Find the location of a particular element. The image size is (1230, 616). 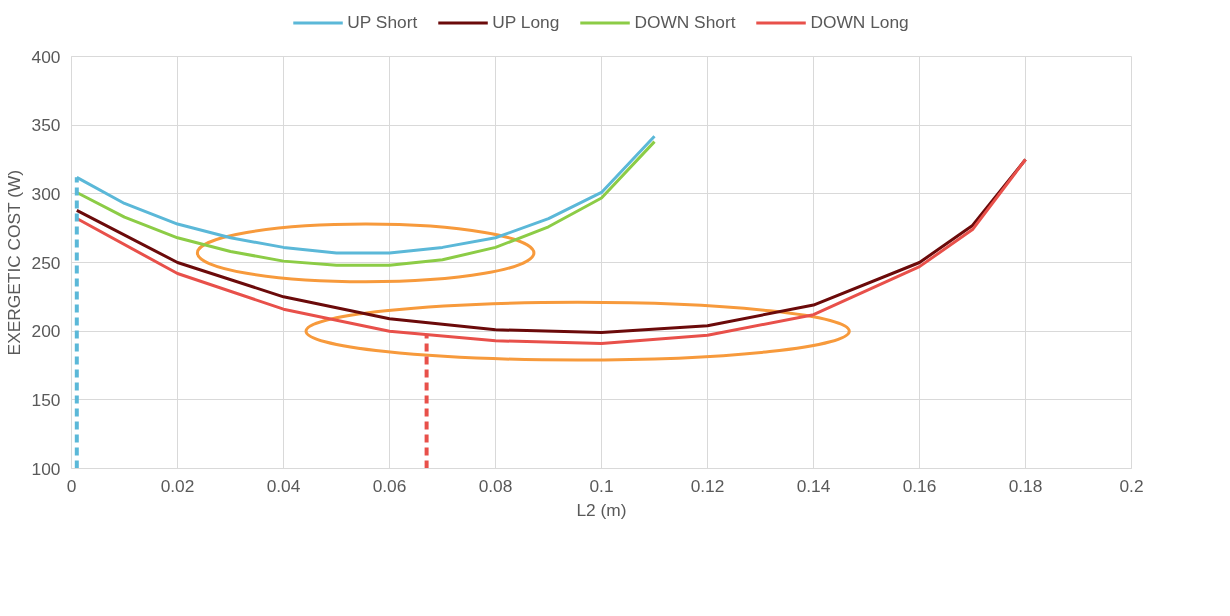

x-tick-label: 0.12 is located at coordinates (707, 485).